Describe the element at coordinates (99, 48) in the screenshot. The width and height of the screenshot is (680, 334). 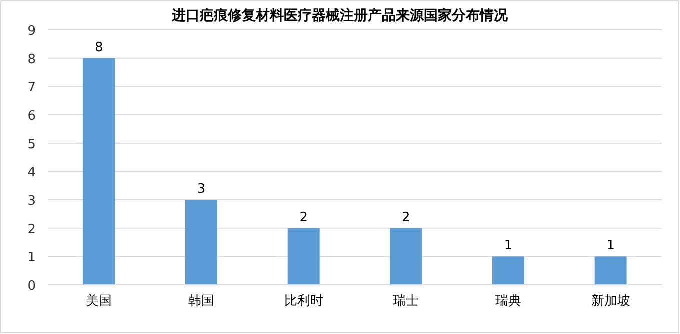
I see `data-label: 8` at that location.